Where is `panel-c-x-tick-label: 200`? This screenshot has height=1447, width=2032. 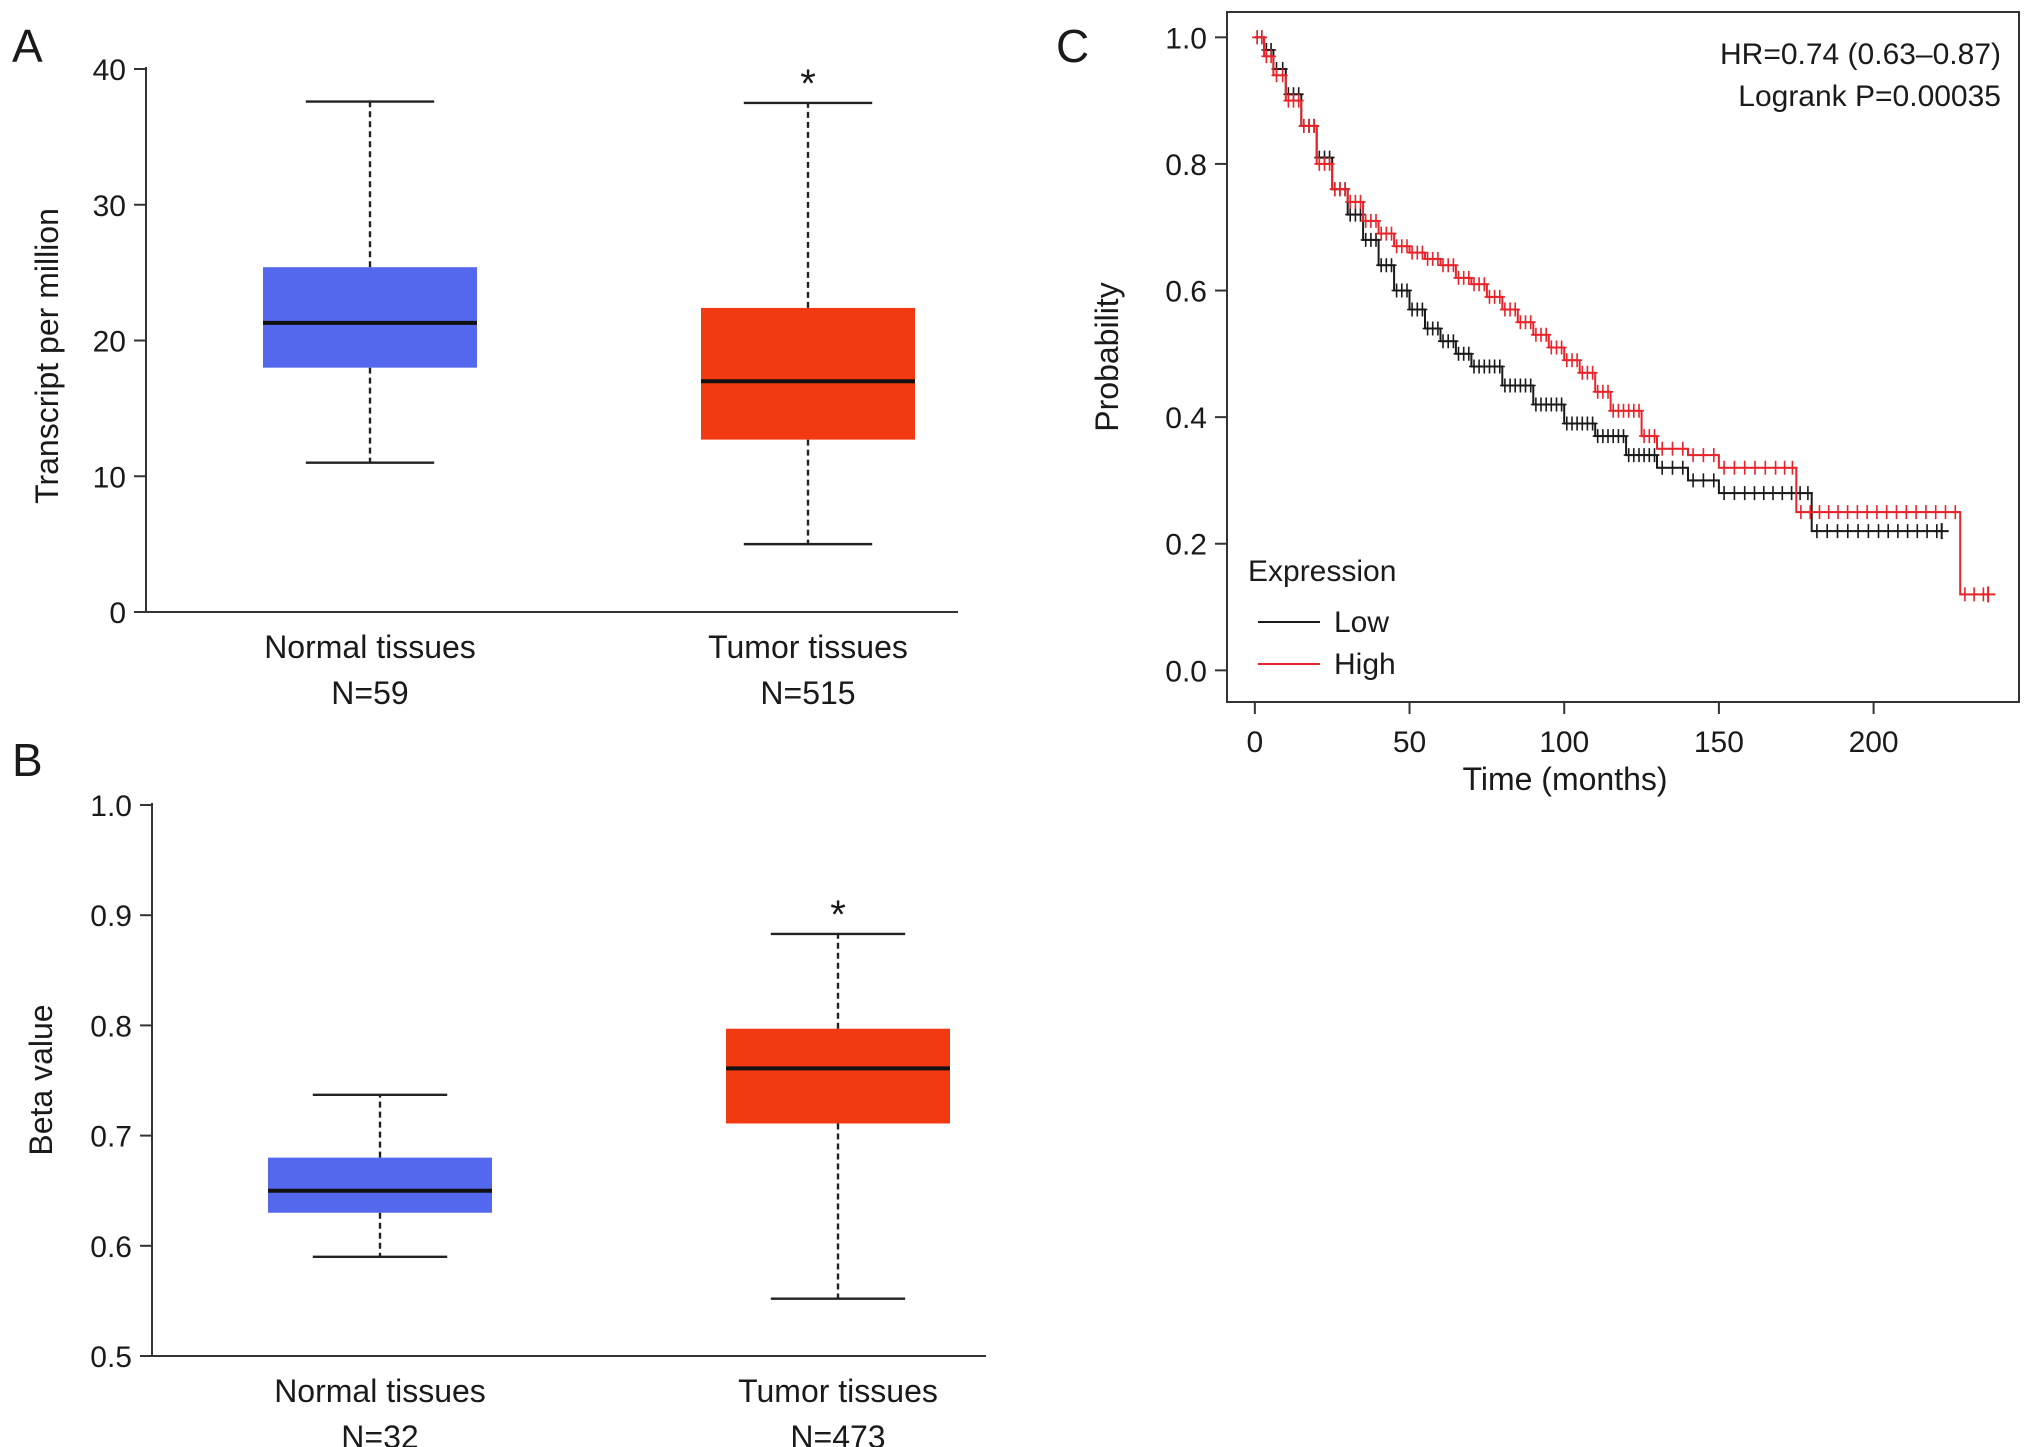 panel-c-x-tick-label: 200 is located at coordinates (1874, 742).